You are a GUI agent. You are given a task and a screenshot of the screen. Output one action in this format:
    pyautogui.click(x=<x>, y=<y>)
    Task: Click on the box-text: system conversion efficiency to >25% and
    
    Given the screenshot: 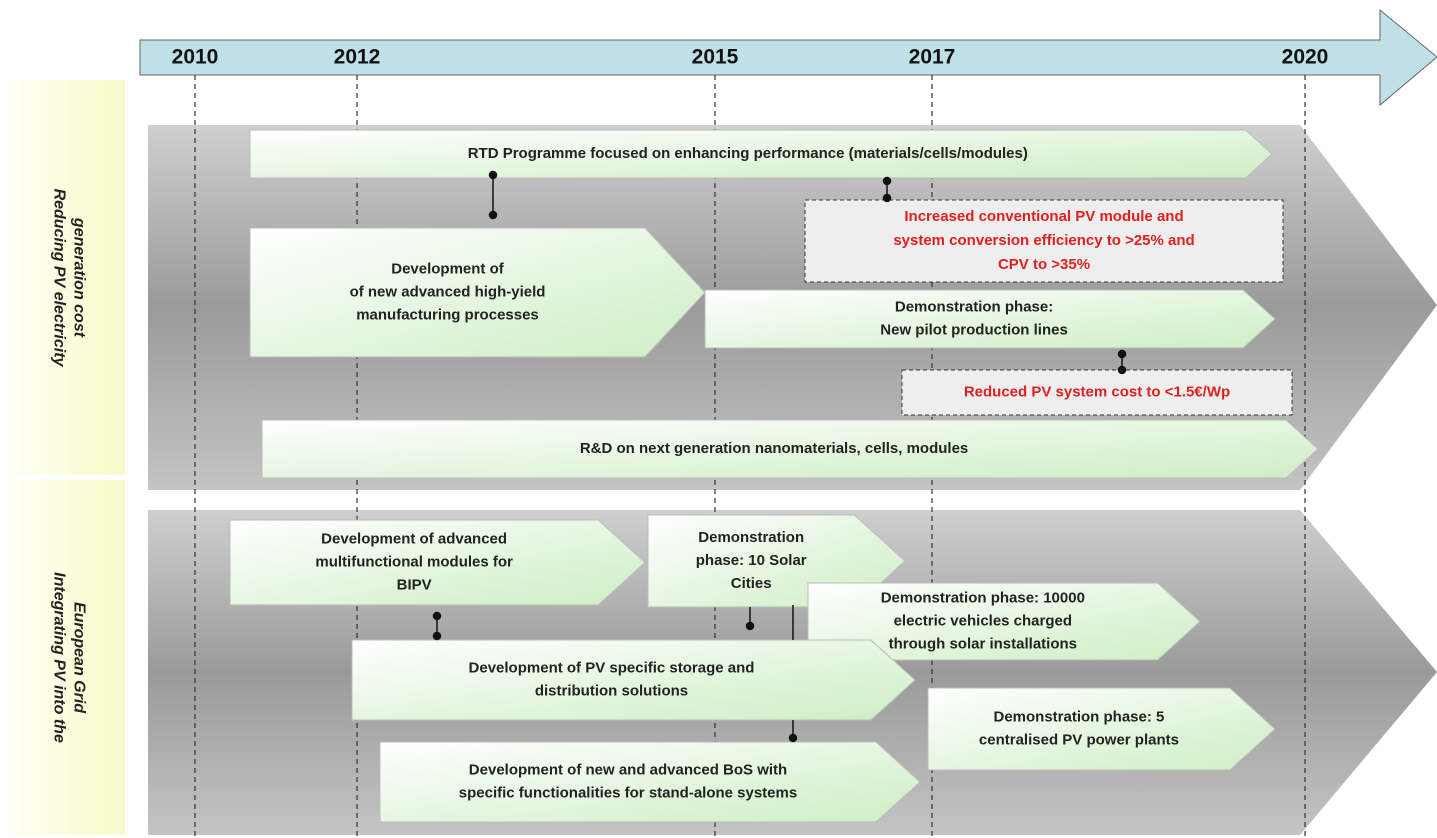 What is the action you would take?
    pyautogui.click(x=1043, y=240)
    